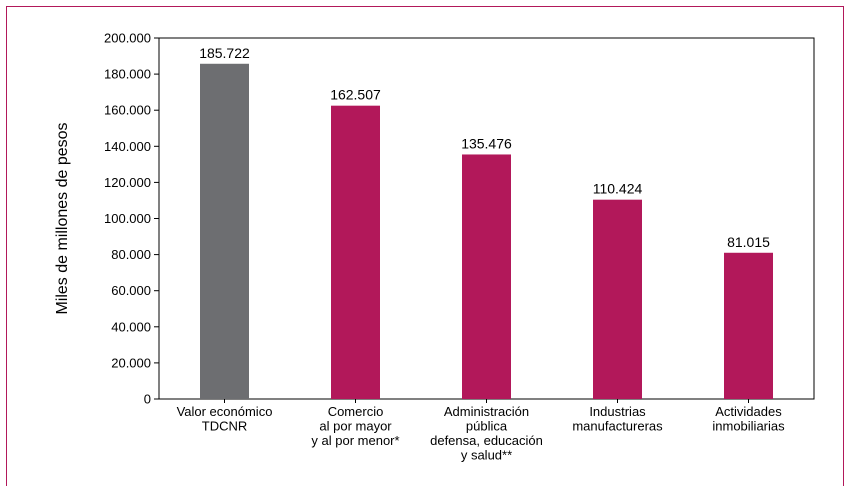 The image size is (848, 486). What do you see at coordinates (617, 426) in the screenshot?
I see `x-tick-label: manufactureras` at bounding box center [617, 426].